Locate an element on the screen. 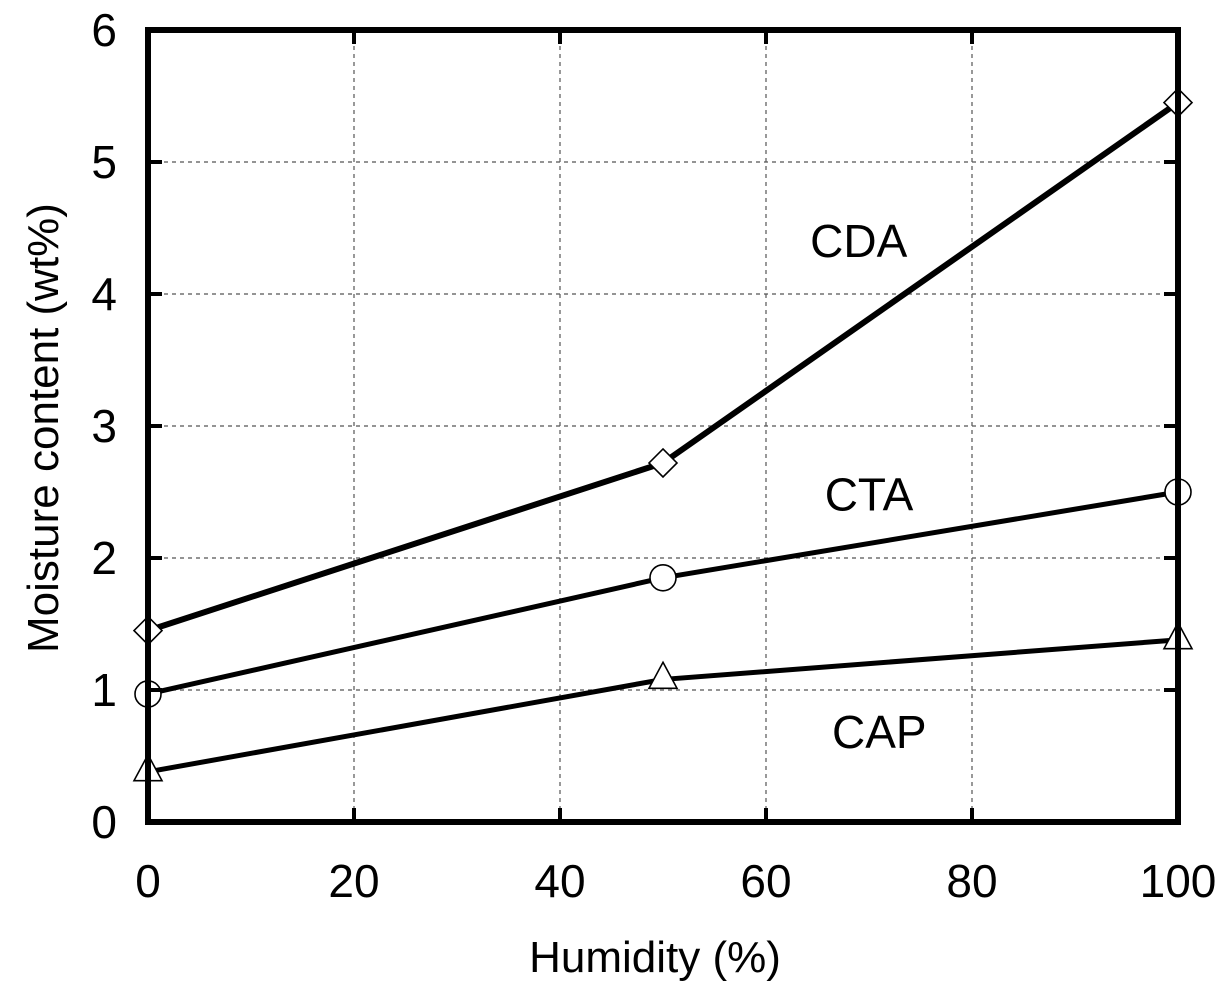  y-axis-label: Moisture content (wt%) is located at coordinates (43, 428).